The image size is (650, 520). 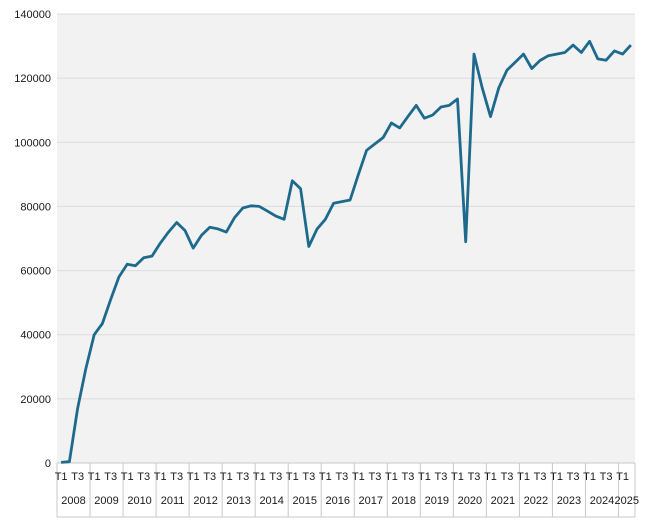 What do you see at coordinates (32, 239) in the screenshot?
I see `y-axis-tick-labels: 0 20000 40000 60000 80000 100000 120000 140000` at bounding box center [32, 239].